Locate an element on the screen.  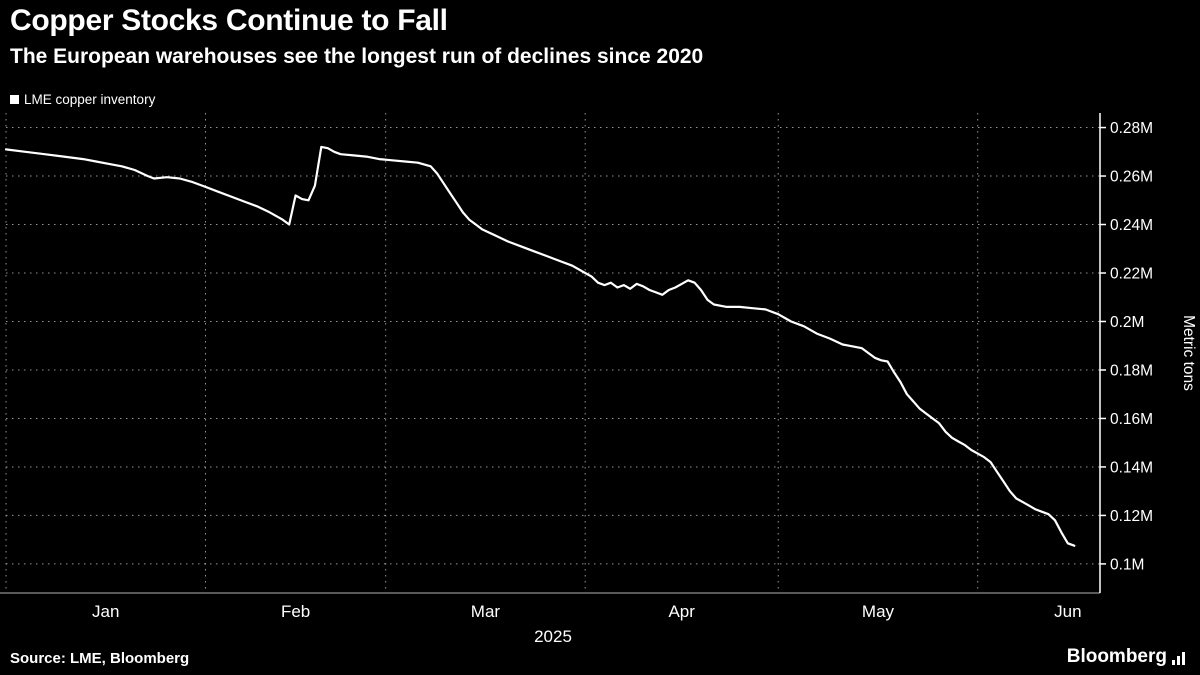
y-tick-label: 0.24M is located at coordinates (1131, 225).